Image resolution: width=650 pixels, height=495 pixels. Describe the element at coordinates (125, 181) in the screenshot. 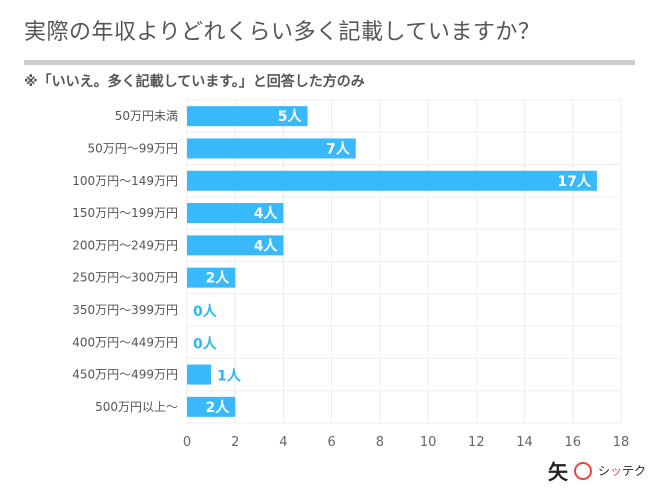

I see `category-label: 100万円〜149万円` at that location.